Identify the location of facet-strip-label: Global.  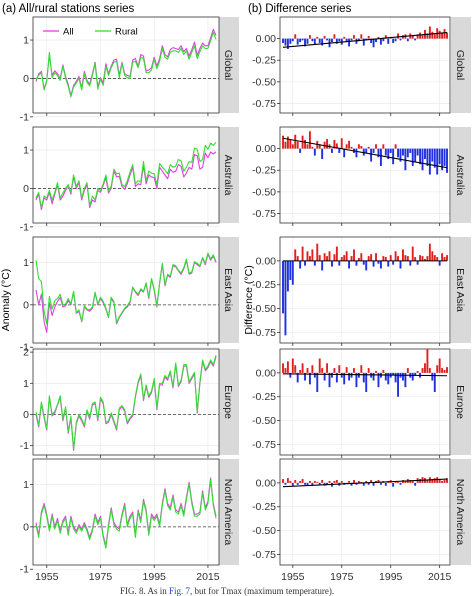
(228, 65).